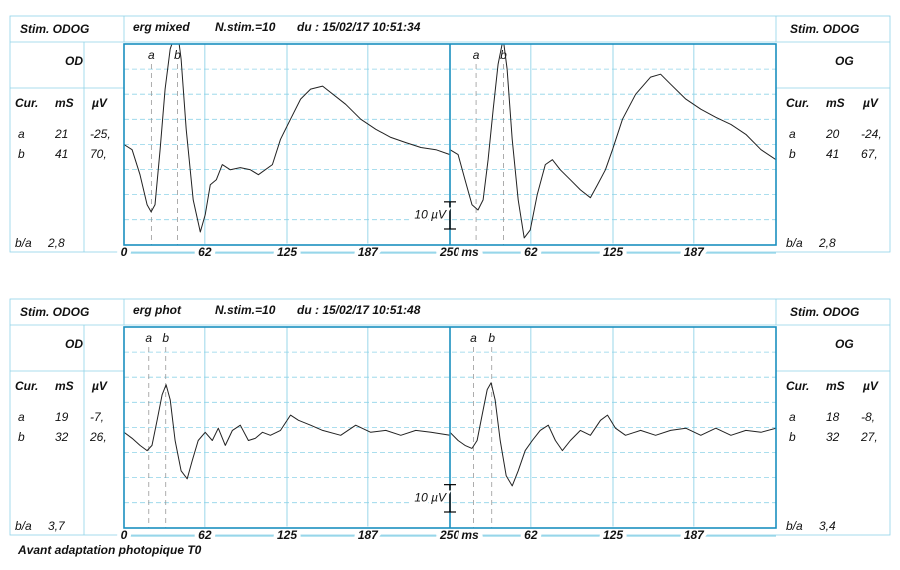 This screenshot has height=570, width=900. Describe the element at coordinates (161, 27) in the screenshot. I see `protocol: erg mixed` at that location.